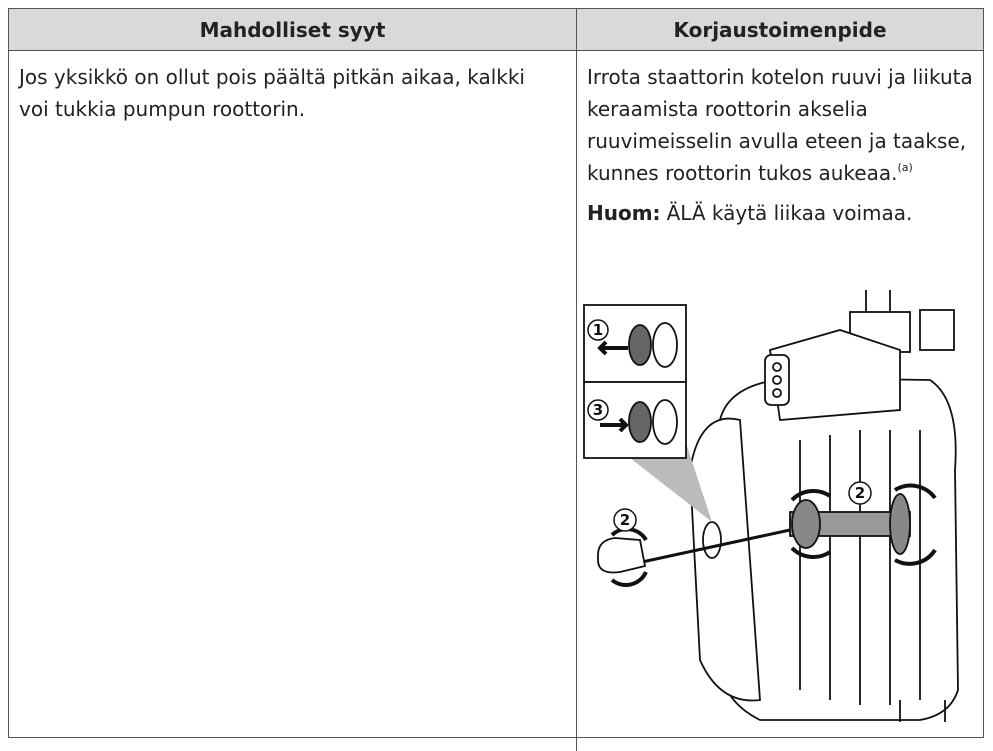  What do you see at coordinates (624, 213) in the screenshot?
I see `note-label: Huom:` at bounding box center [624, 213].